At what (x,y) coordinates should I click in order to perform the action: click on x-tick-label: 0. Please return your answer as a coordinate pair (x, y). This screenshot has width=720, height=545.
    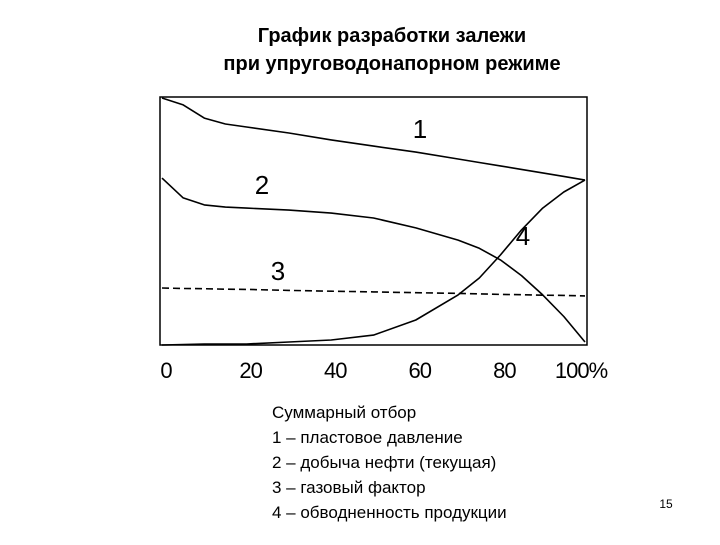
    Looking at the image, I should click on (166, 370).